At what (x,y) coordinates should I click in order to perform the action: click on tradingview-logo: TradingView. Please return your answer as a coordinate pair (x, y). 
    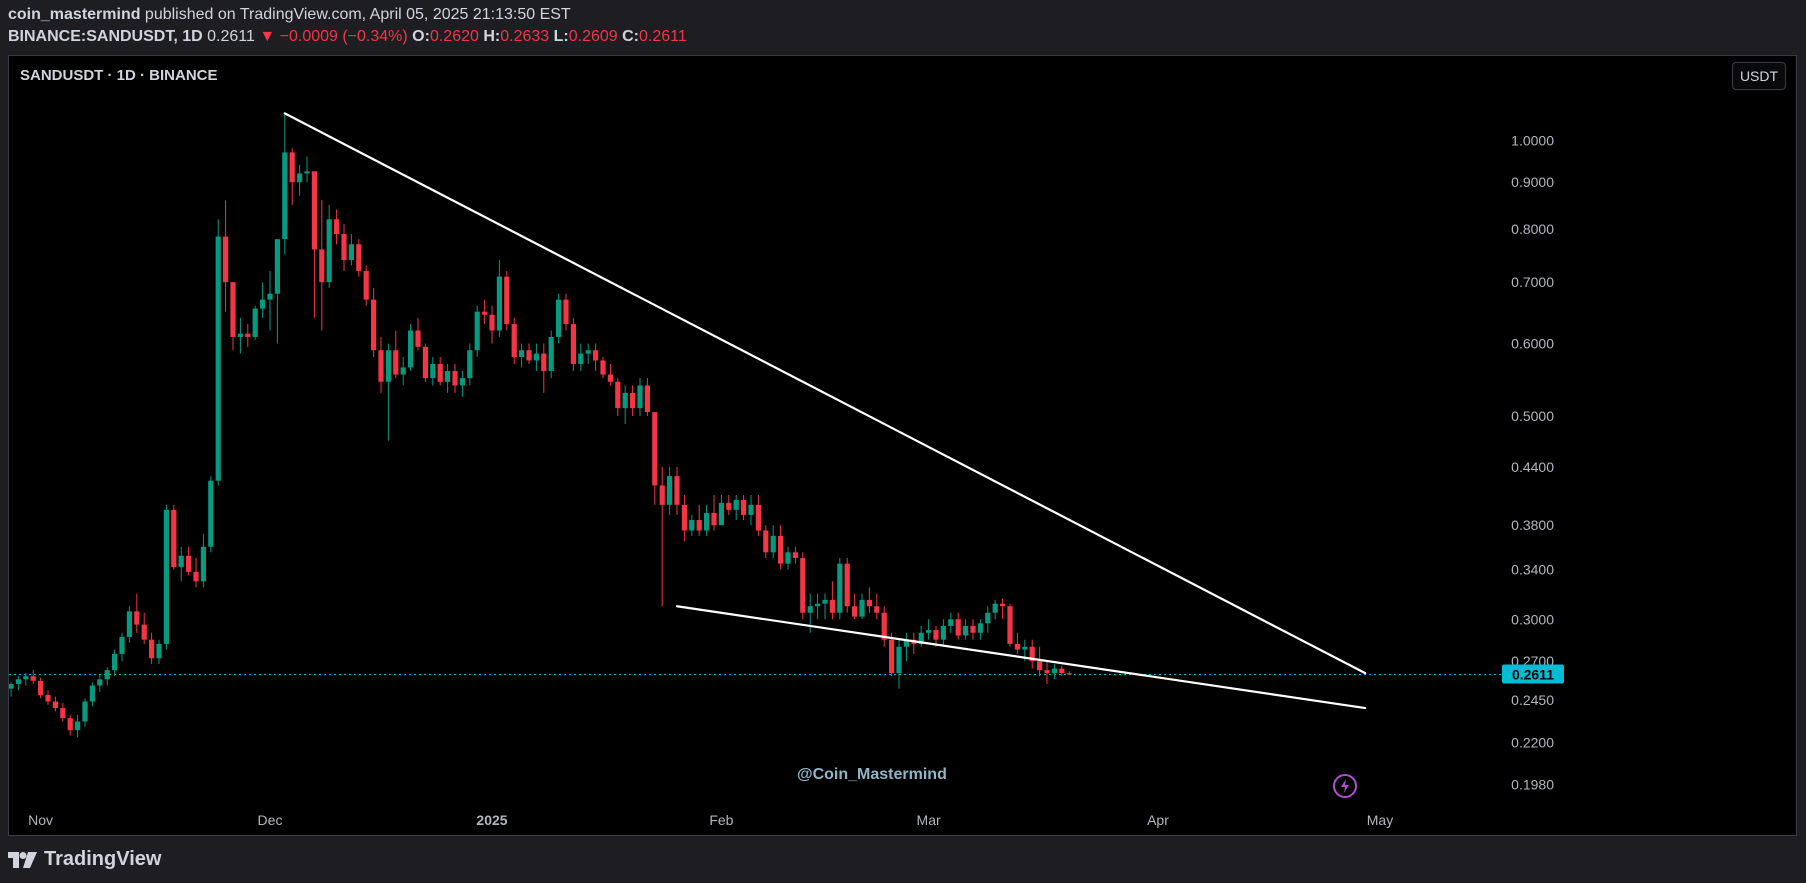
    Looking at the image, I should click on (84, 859).